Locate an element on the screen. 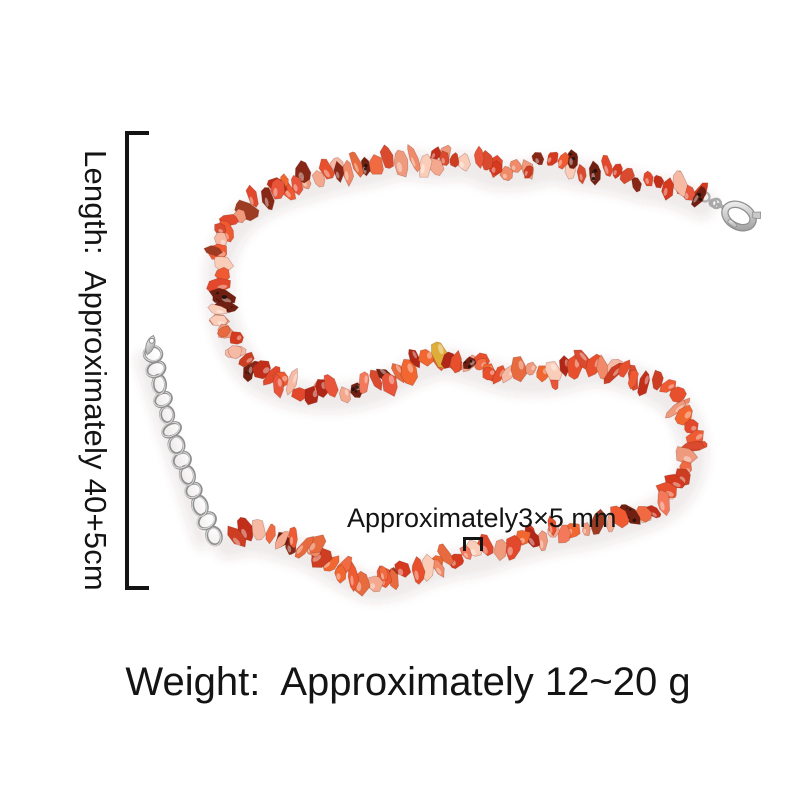 This screenshot has width=800, height=800. bead-size-label: Approximately3×5 mm is located at coordinates (482, 518).